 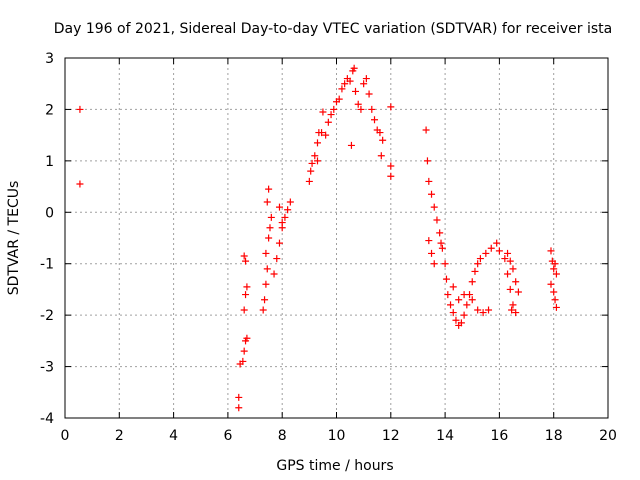 I want to click on x-tick-label: 14, so click(x=445, y=436).